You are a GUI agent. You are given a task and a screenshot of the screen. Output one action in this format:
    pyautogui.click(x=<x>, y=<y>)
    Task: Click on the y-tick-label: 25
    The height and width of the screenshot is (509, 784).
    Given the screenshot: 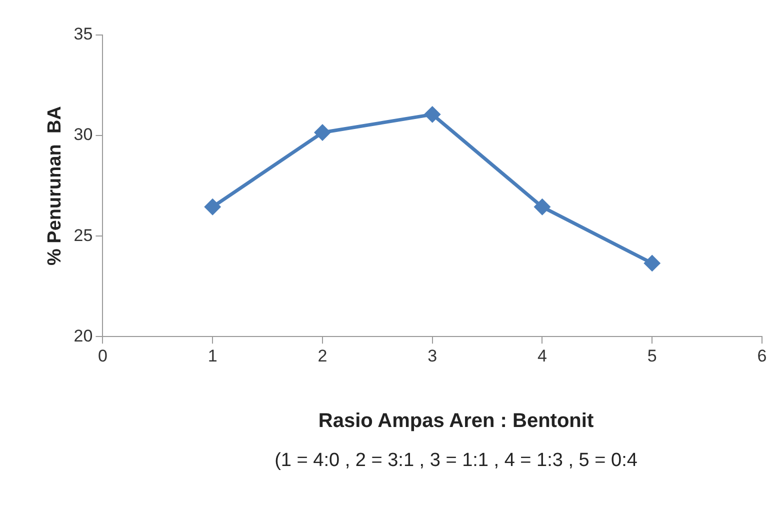 What is the action you would take?
    pyautogui.click(x=83, y=235)
    